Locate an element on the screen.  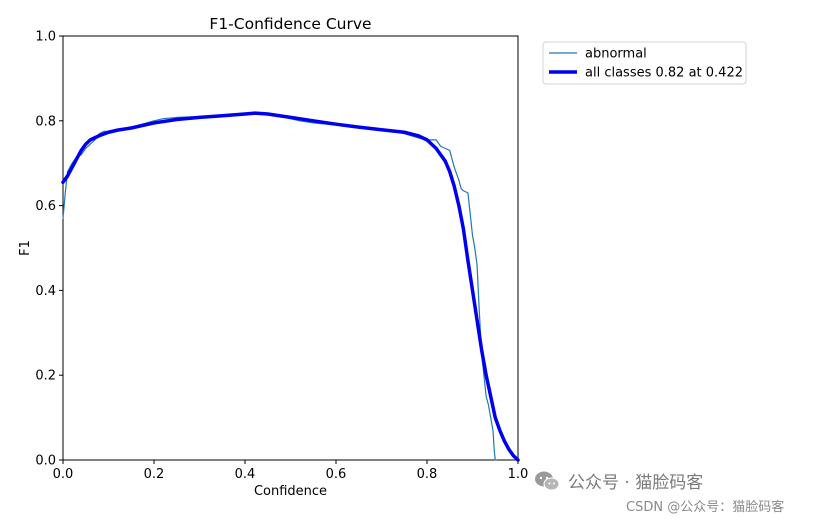
x-tick-label-3: 0.6 is located at coordinates (336, 474).